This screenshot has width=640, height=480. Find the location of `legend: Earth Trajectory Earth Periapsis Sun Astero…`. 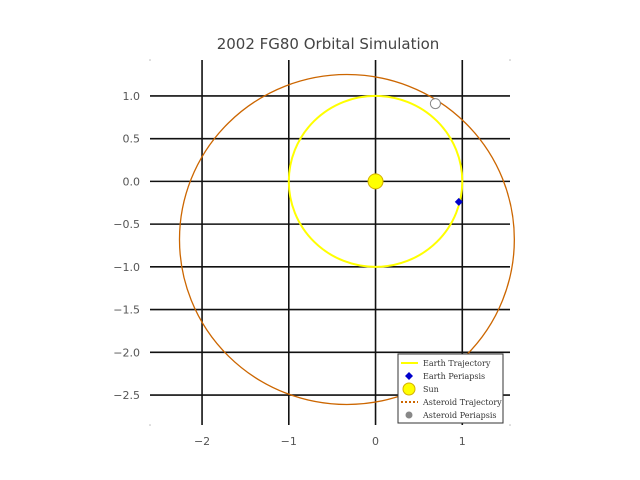

legend: Earth Trajectory Earth Periapsis Sun Astero… is located at coordinates (450, 388).